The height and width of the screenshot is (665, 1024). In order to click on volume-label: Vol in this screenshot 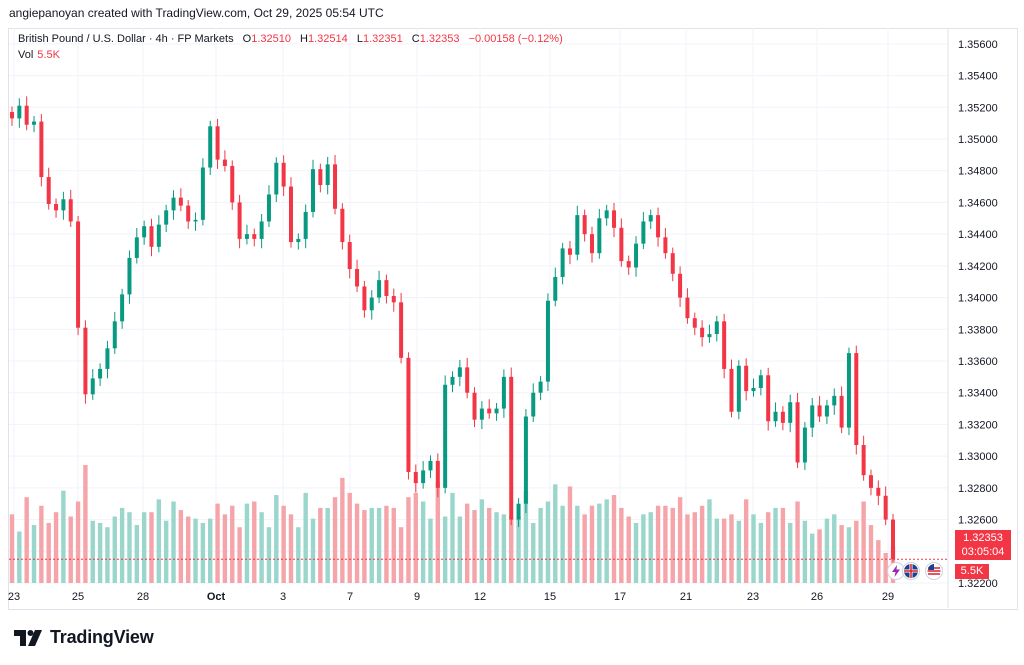, I will do `click(26, 55)`.